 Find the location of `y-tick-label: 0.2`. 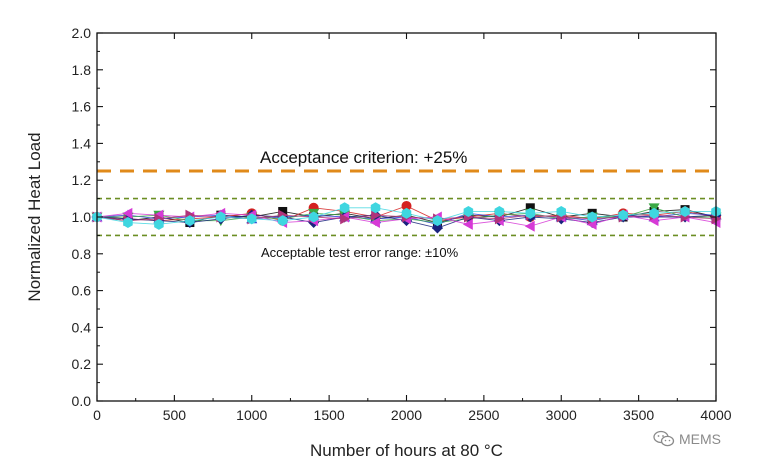

y-tick-label: 0.2 is located at coordinates (82, 364).